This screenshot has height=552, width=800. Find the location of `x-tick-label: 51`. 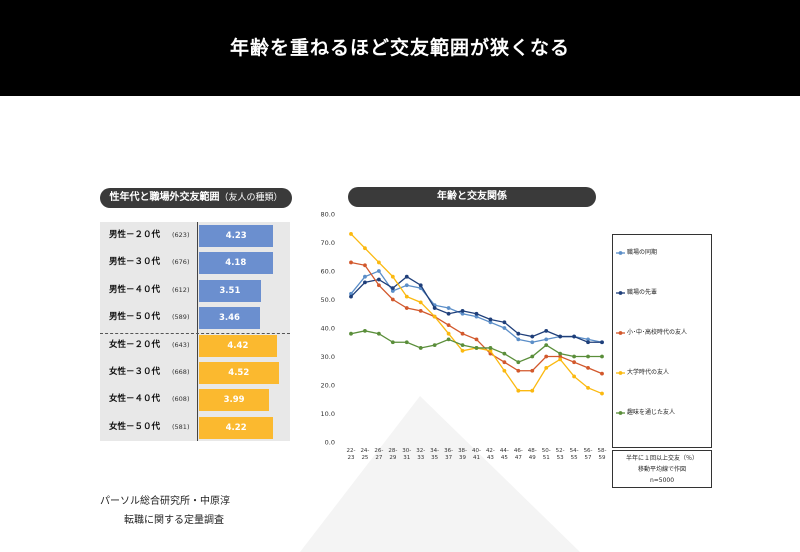

x-tick-label: 51 is located at coordinates (546, 458).